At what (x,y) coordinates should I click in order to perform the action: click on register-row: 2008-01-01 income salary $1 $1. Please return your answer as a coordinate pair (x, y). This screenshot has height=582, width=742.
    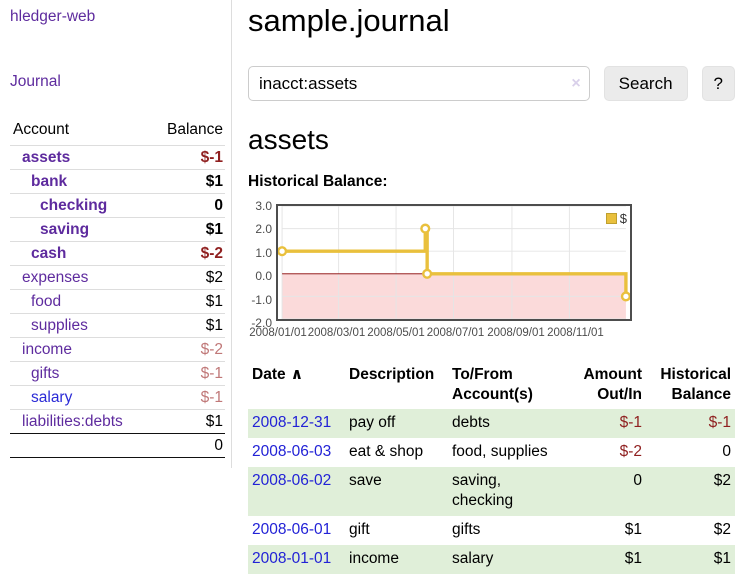
    Looking at the image, I should click on (491, 560).